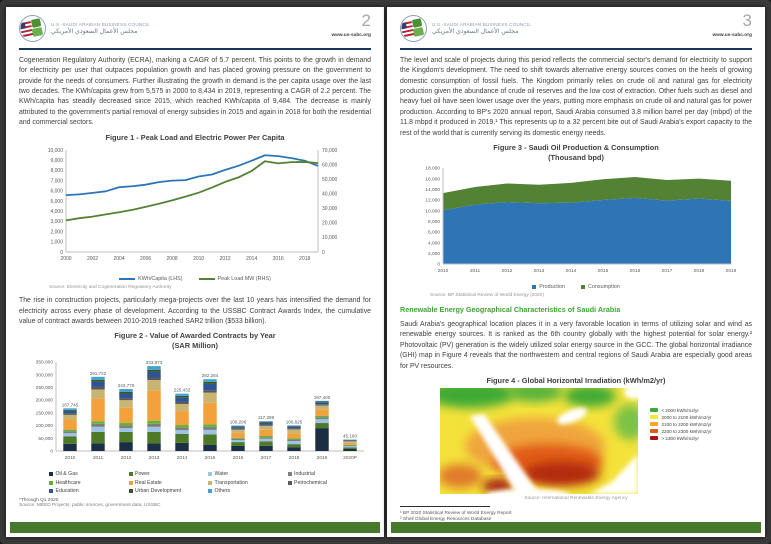 Image resolution: width=771 pixels, height=544 pixels. Describe the element at coordinates (248, 474) in the screenshot. I see `legend-item: Water` at that location.